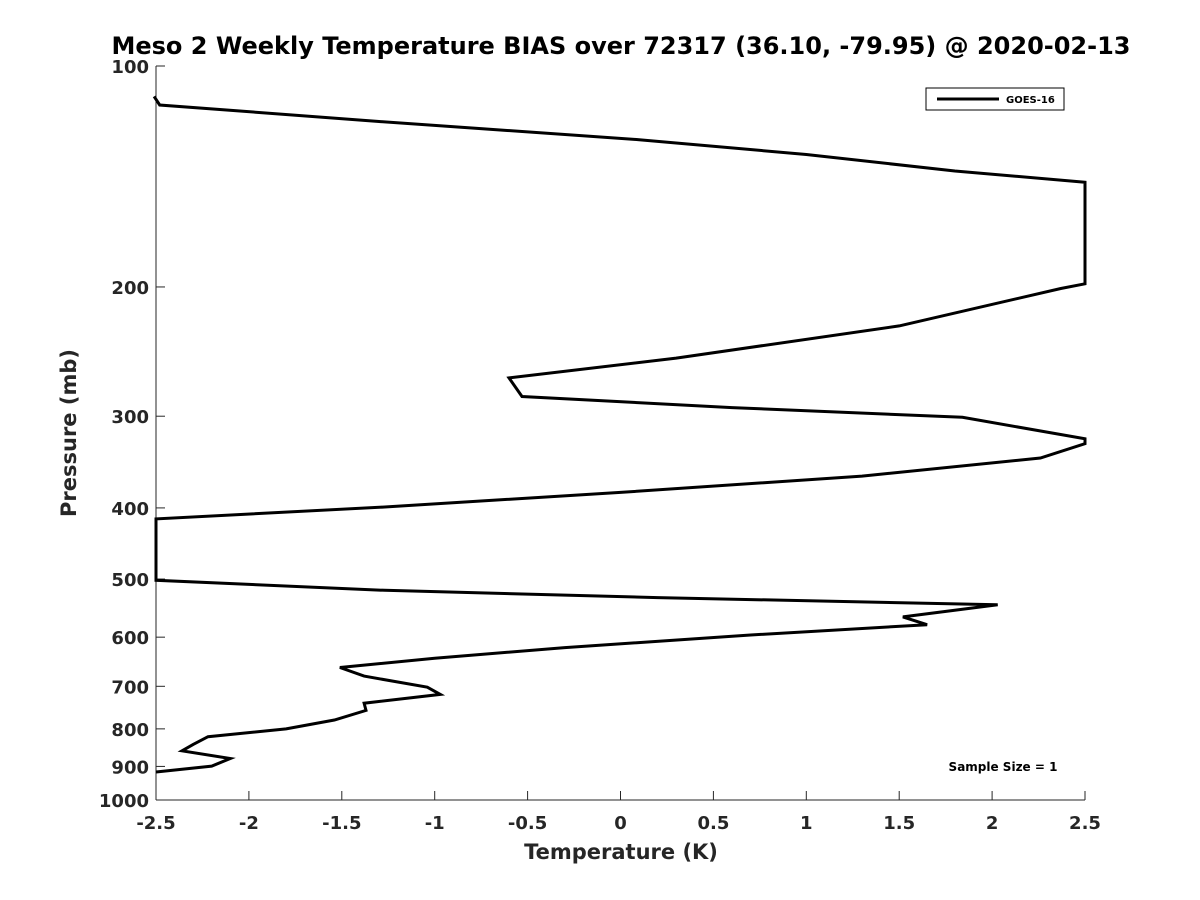  Describe the element at coordinates (995, 99) in the screenshot. I see `legend: GOES-16` at that location.